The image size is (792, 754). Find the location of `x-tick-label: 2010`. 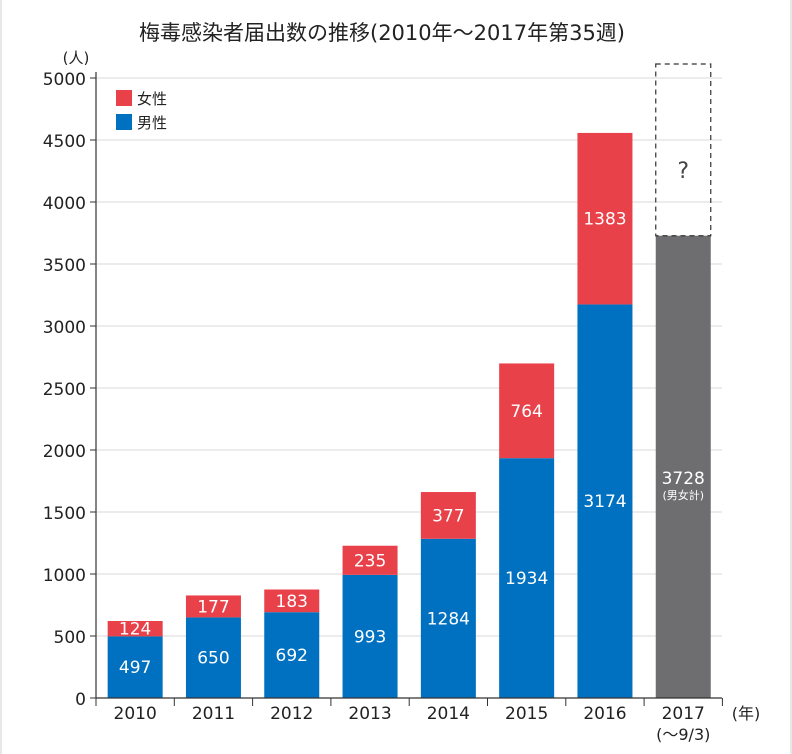

x-tick-label: 2010 is located at coordinates (135, 714).